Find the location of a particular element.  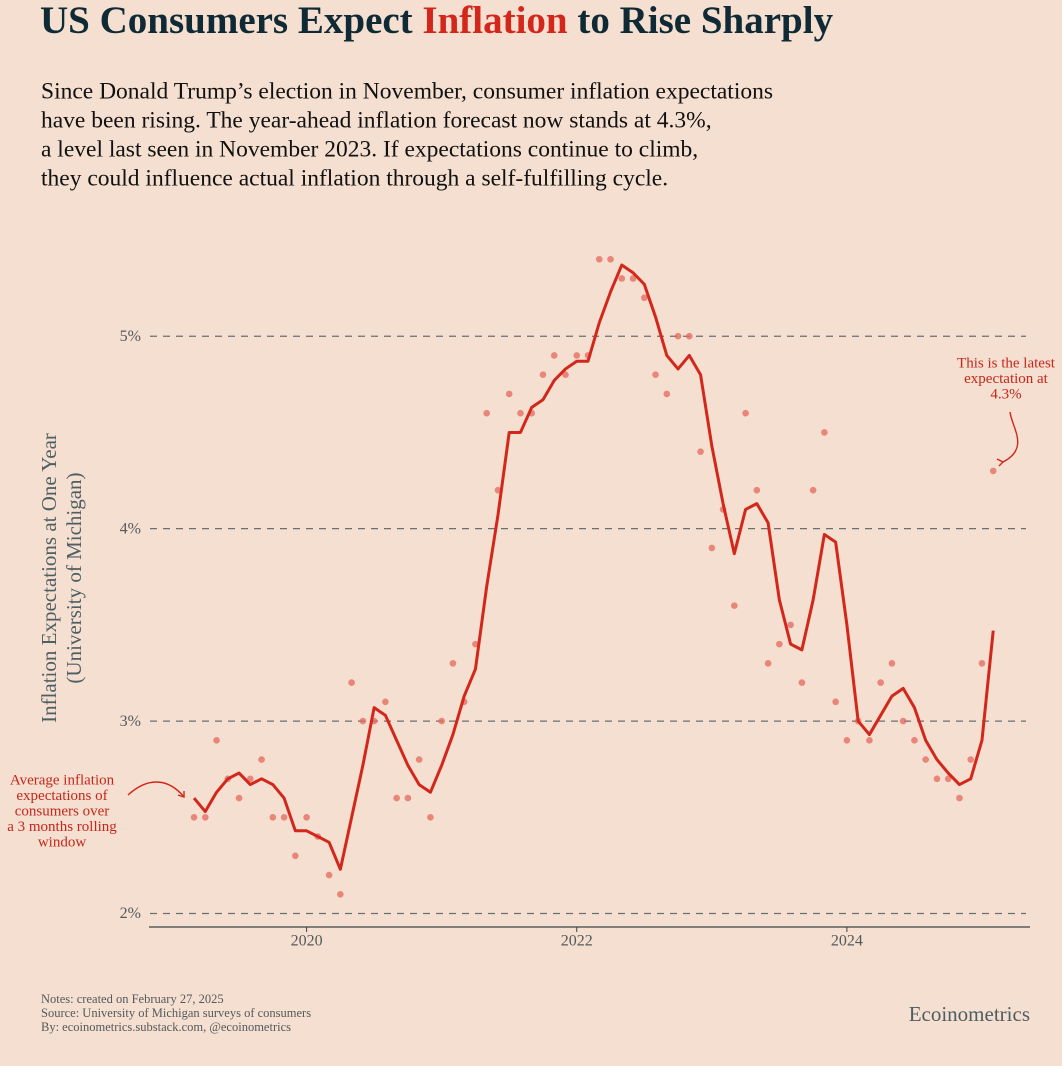

title-part: to Rise Sharply is located at coordinates (705, 21).